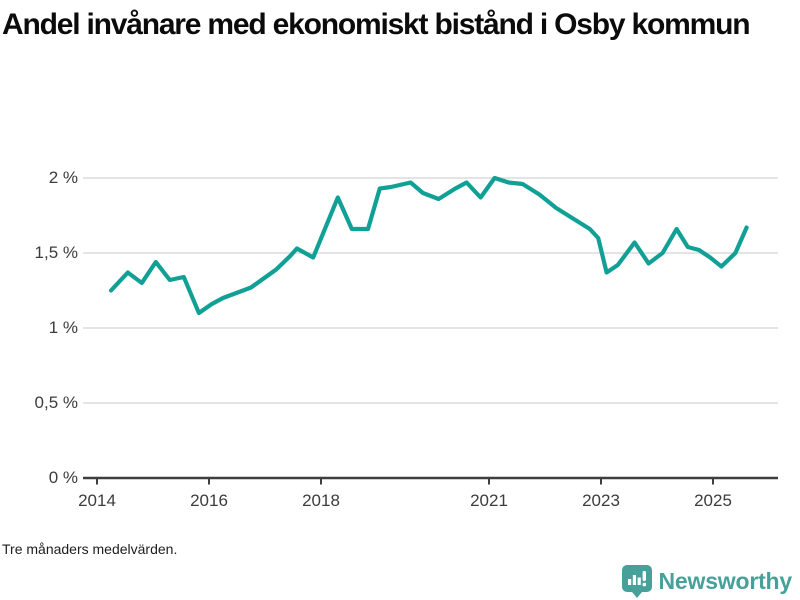 Image resolution: width=800 pixels, height=600 pixels. What do you see at coordinates (209, 500) in the screenshot?
I see `x-tick-label: 2016` at bounding box center [209, 500].